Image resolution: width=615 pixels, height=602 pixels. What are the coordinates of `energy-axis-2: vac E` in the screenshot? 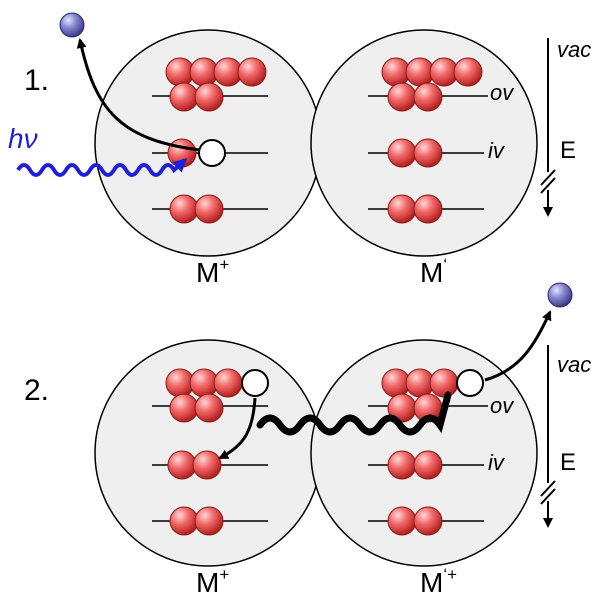 It's located at (565, 436).